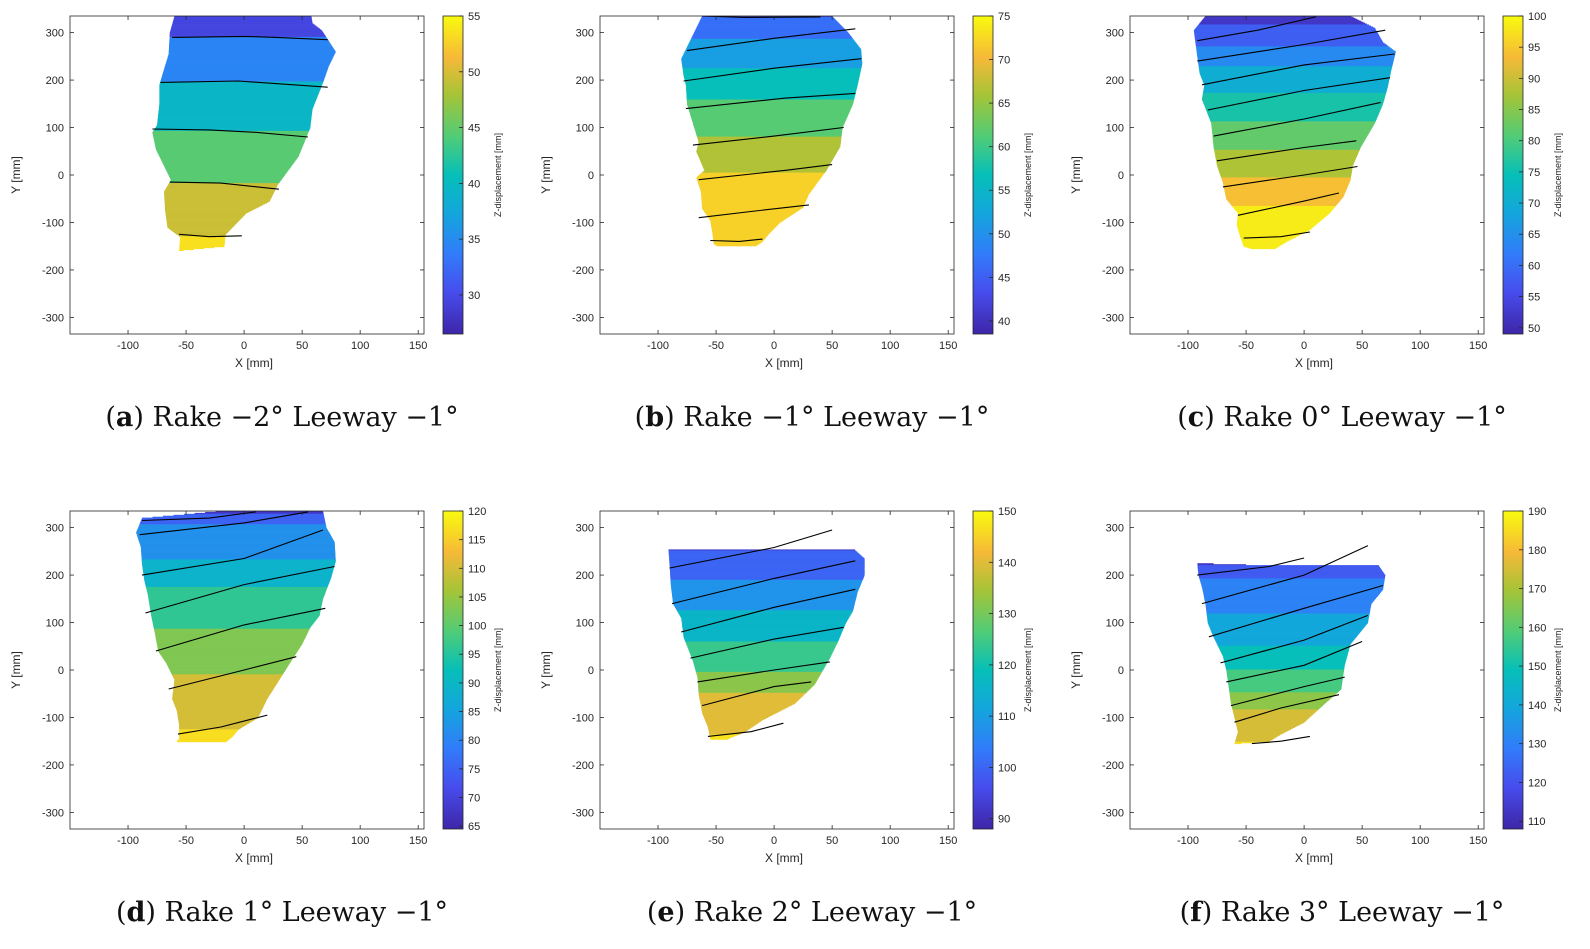 This screenshot has height=949, width=1590. What do you see at coordinates (1534, 111) in the screenshot?
I see `colorbar-tick-label: 85` at bounding box center [1534, 111].